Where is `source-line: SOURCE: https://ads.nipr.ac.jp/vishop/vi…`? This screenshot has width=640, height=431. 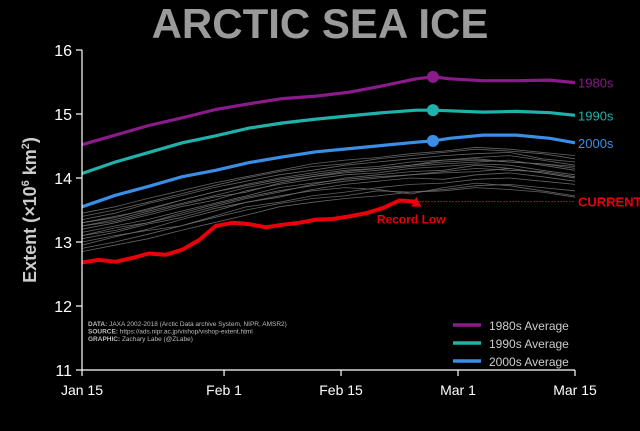
source-line: SOURCE: https://ads.nipr.ac.jp/vishop/vi… is located at coordinates (170, 332).